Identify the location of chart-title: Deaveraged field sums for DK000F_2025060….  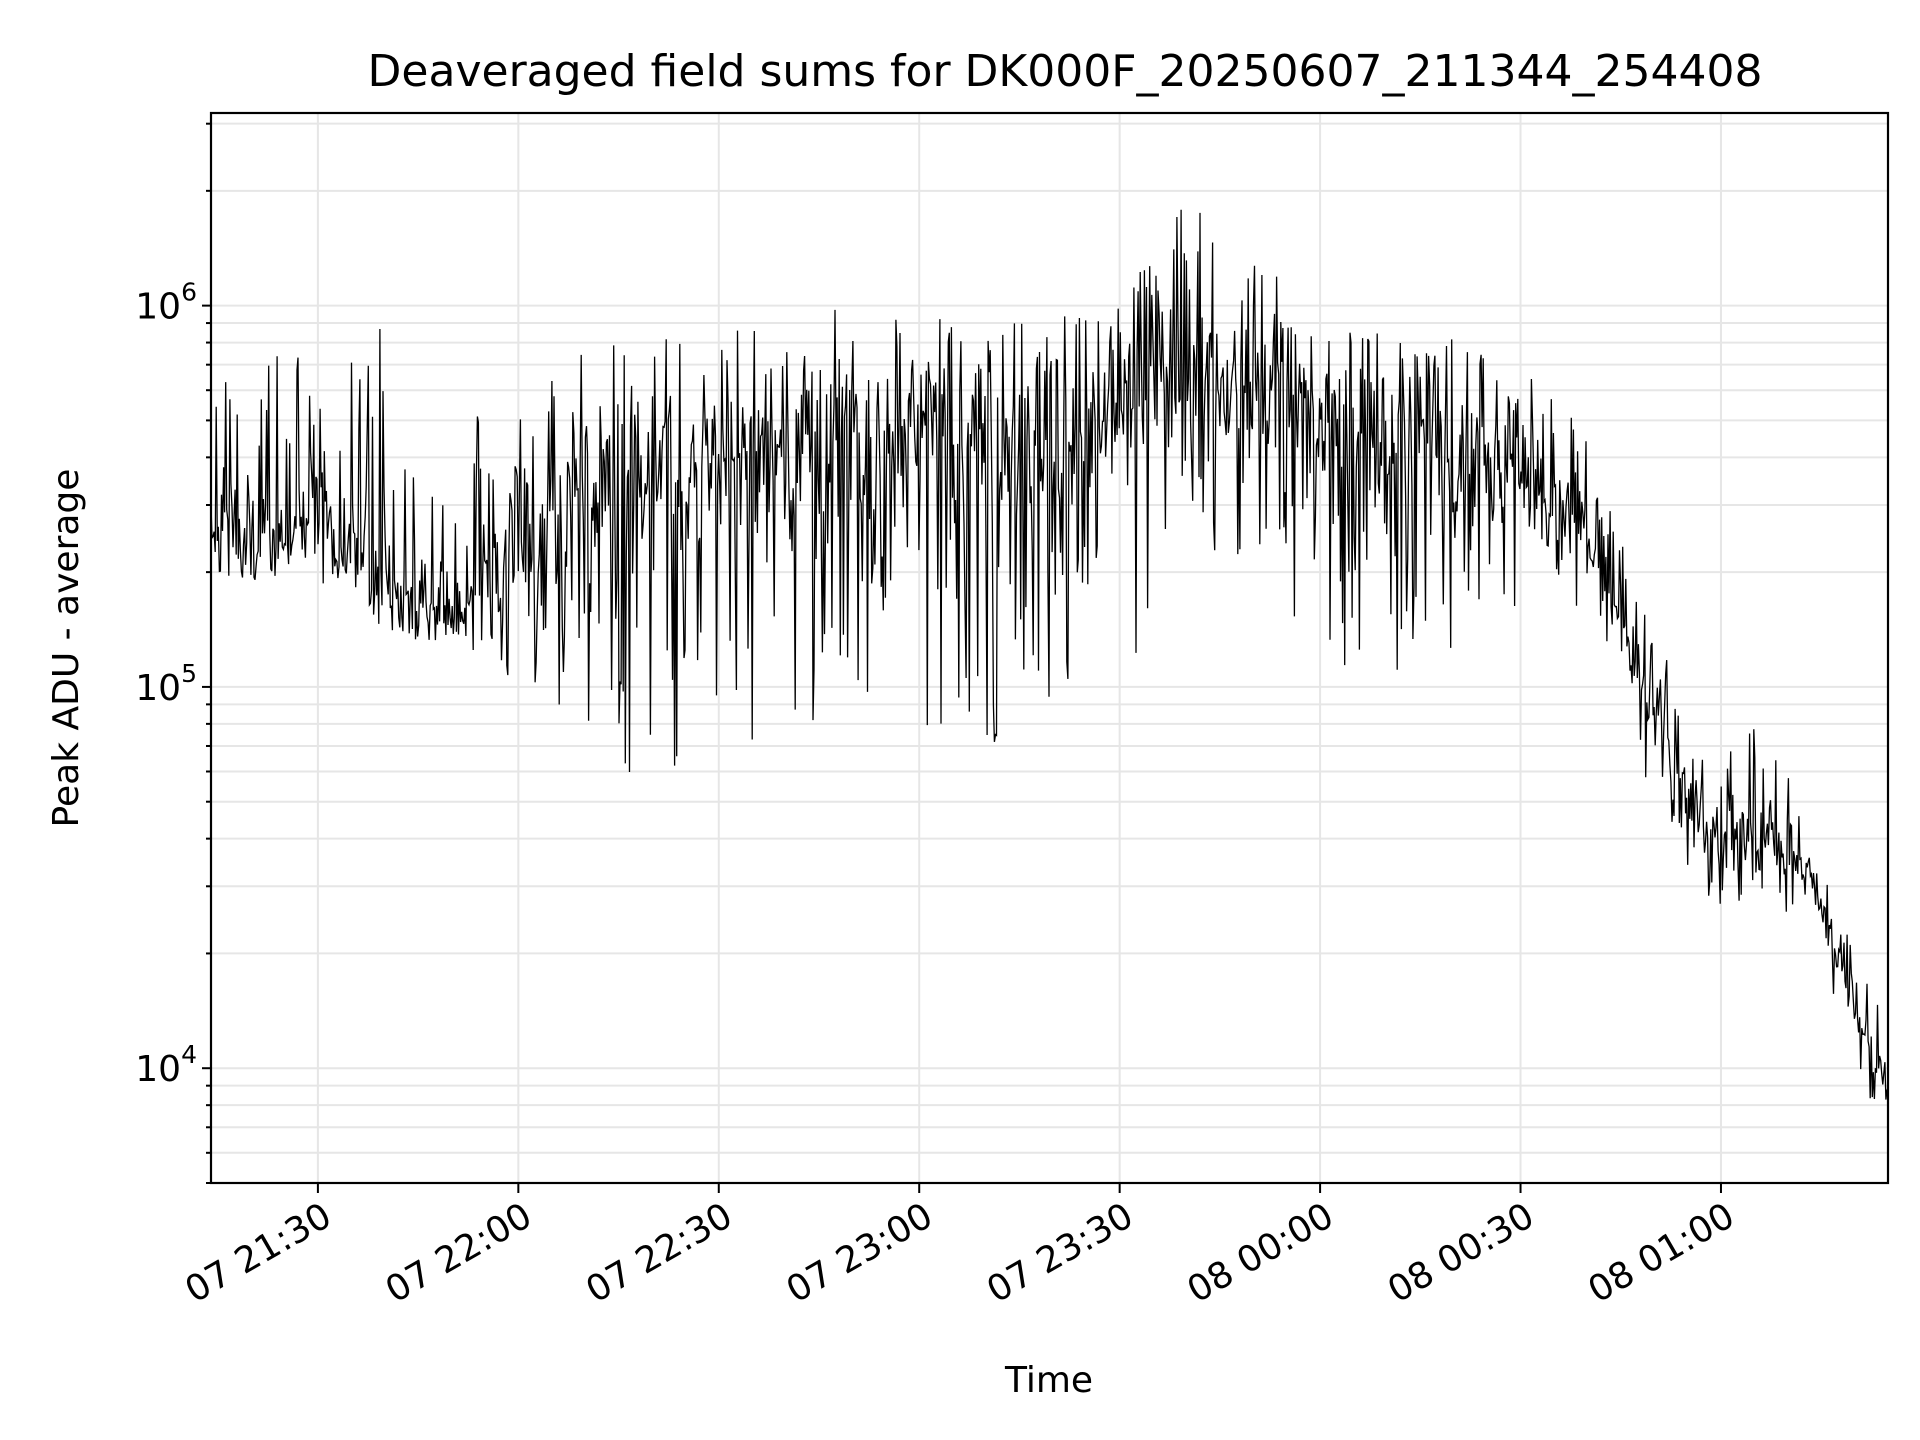
(1065, 71).